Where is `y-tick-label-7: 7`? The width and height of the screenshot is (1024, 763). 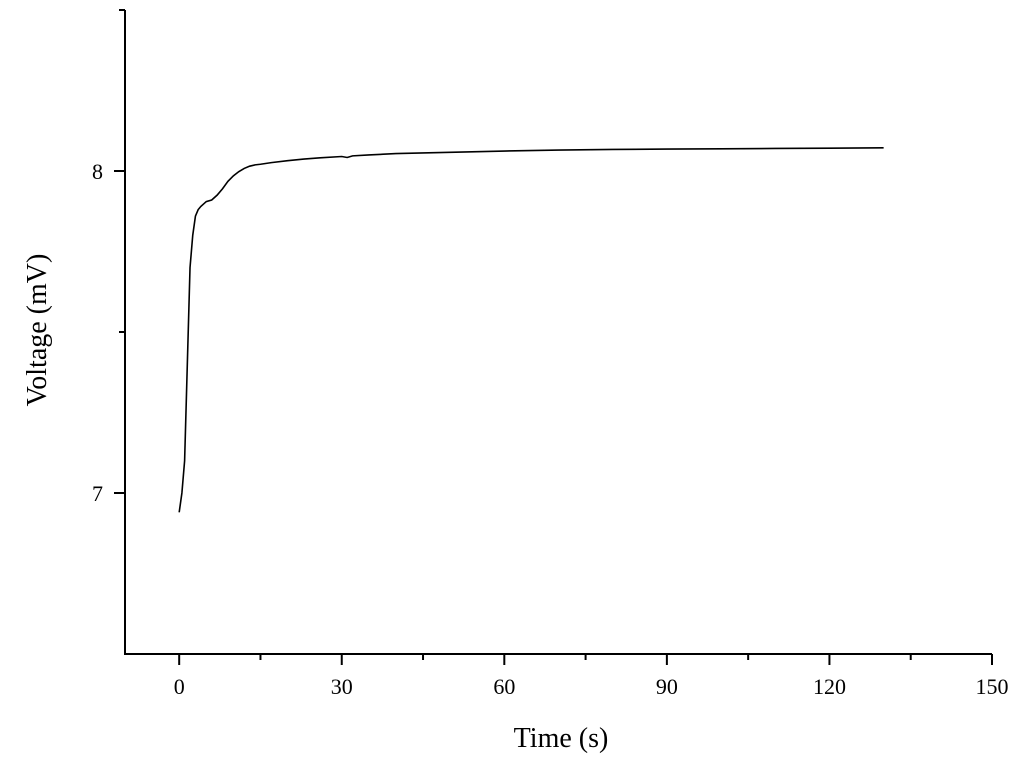
y-tick-label-7: 7 is located at coordinates (97, 493).